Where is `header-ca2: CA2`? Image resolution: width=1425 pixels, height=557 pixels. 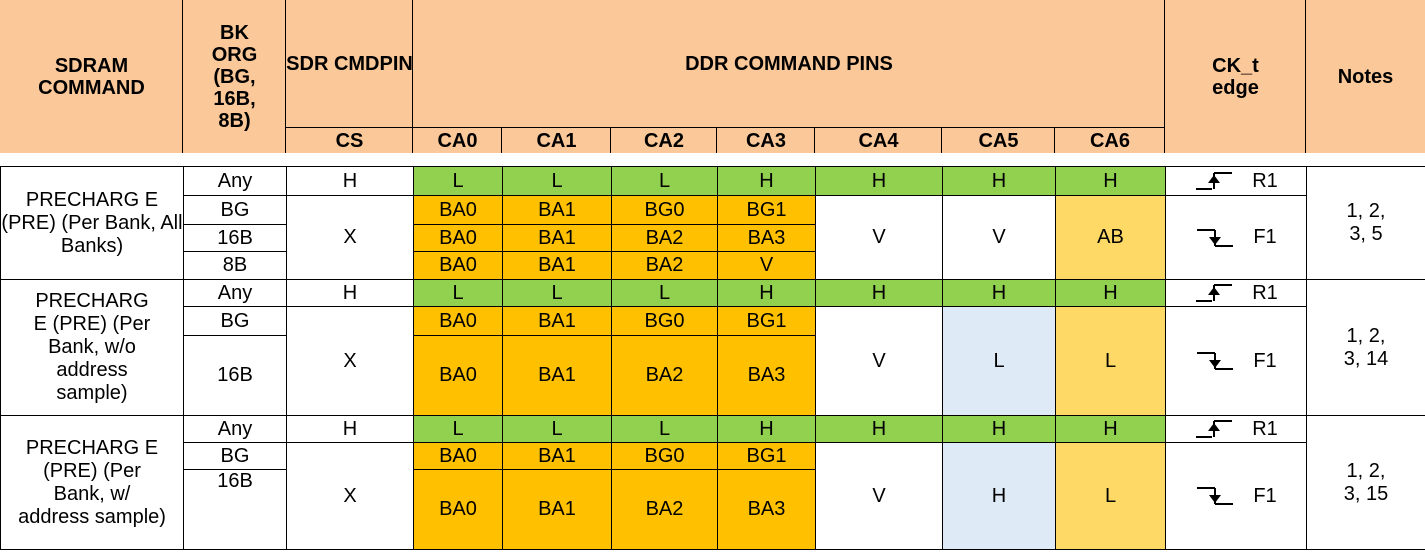
header-ca2: CA2 is located at coordinates (663, 140).